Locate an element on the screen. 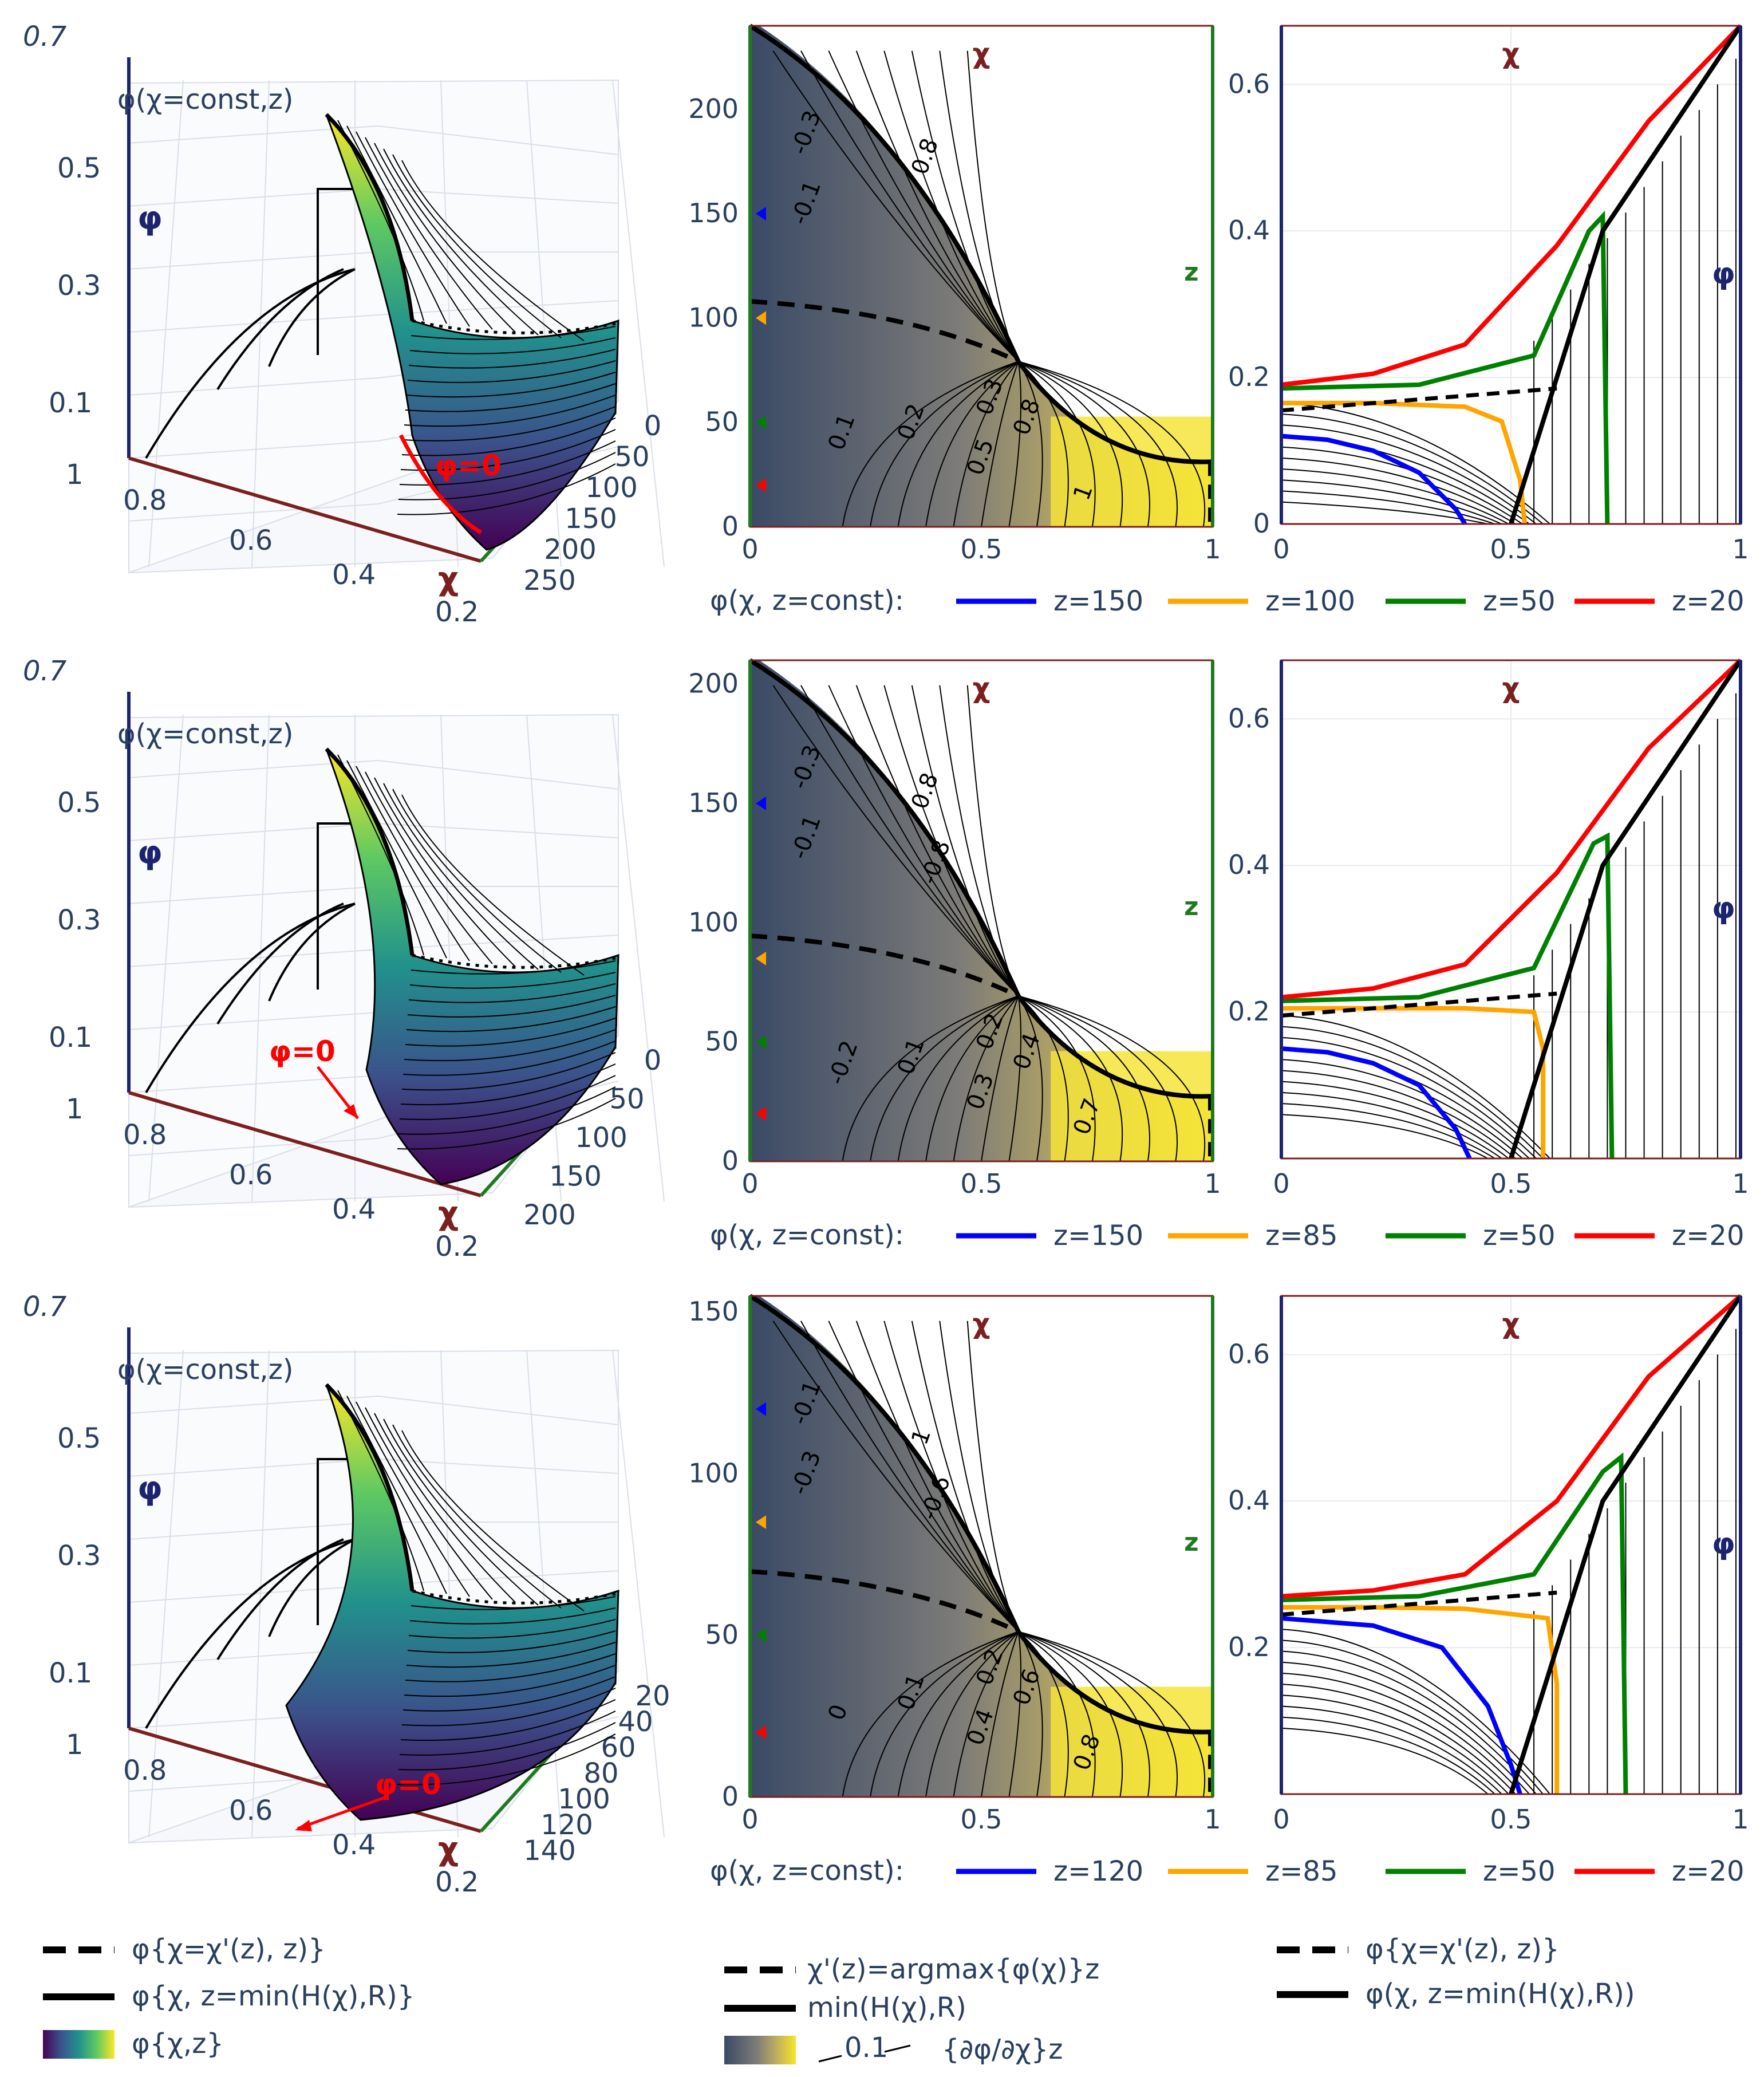 Image resolution: width=1764 pixels, height=2077 pixels. phi-zero-label: φ=0 is located at coordinates (303, 1051).